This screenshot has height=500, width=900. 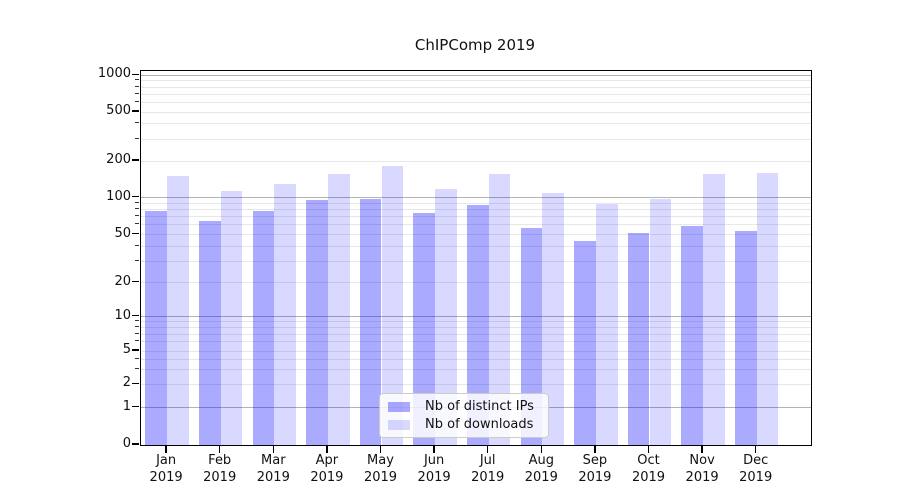 What do you see at coordinates (488, 469) in the screenshot?
I see `x-tick-label: Jul 2019` at bounding box center [488, 469].